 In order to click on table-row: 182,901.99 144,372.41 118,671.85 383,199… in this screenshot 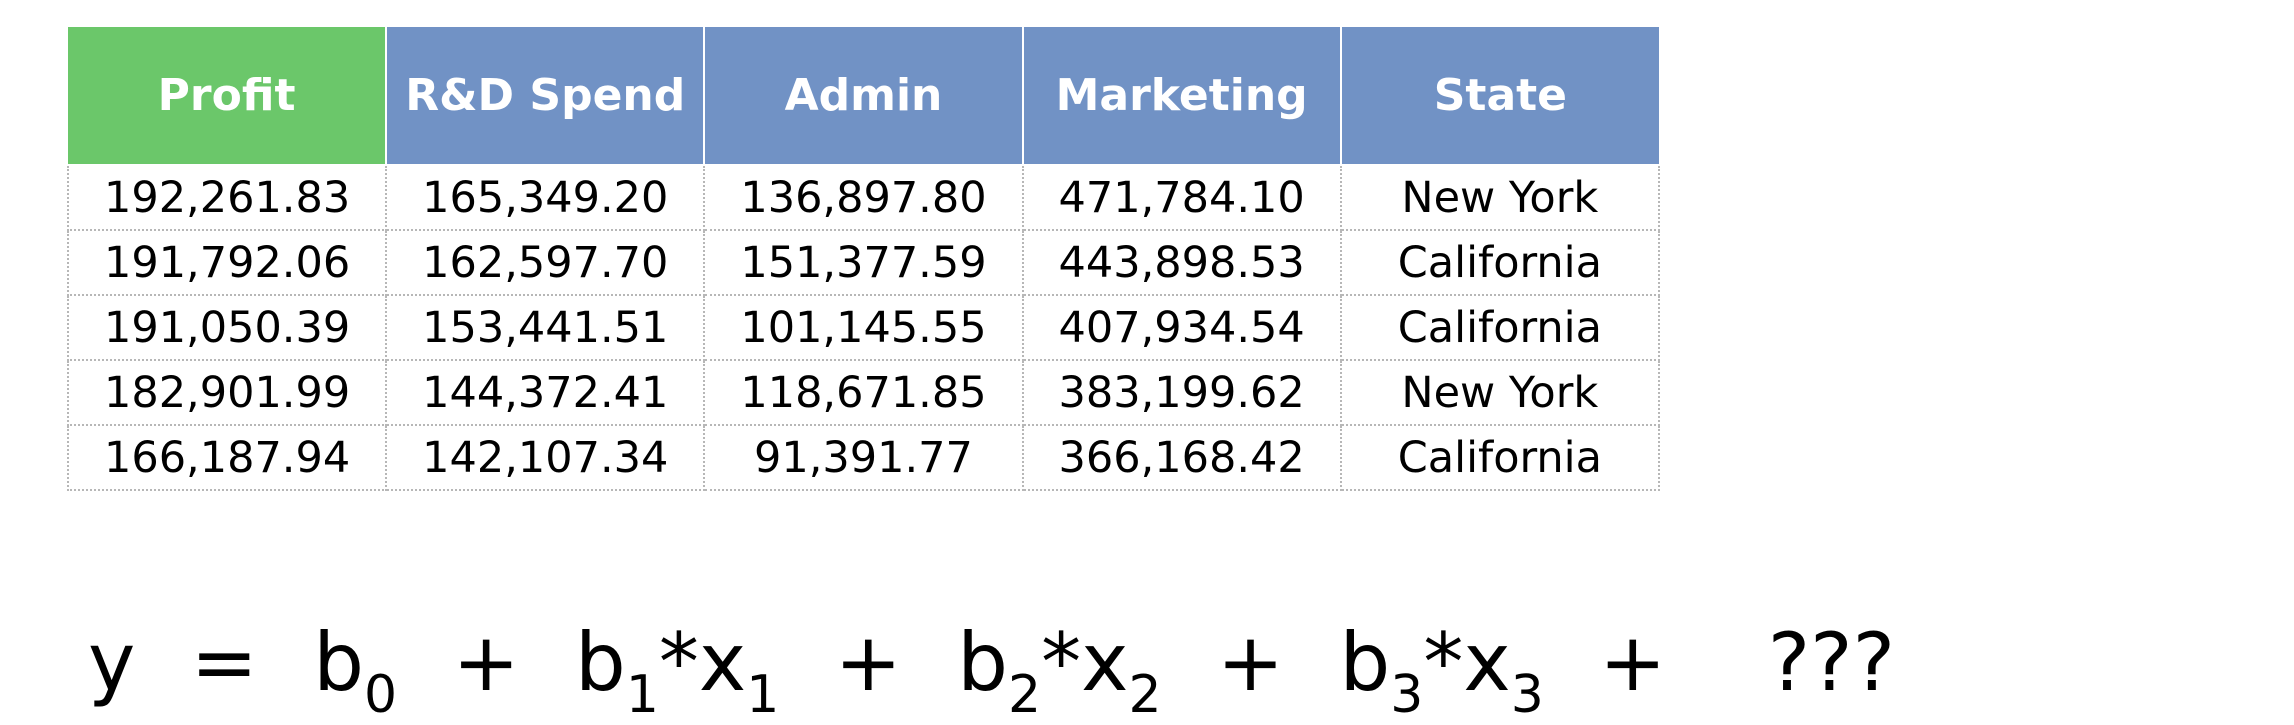, I will do `click(863, 392)`.